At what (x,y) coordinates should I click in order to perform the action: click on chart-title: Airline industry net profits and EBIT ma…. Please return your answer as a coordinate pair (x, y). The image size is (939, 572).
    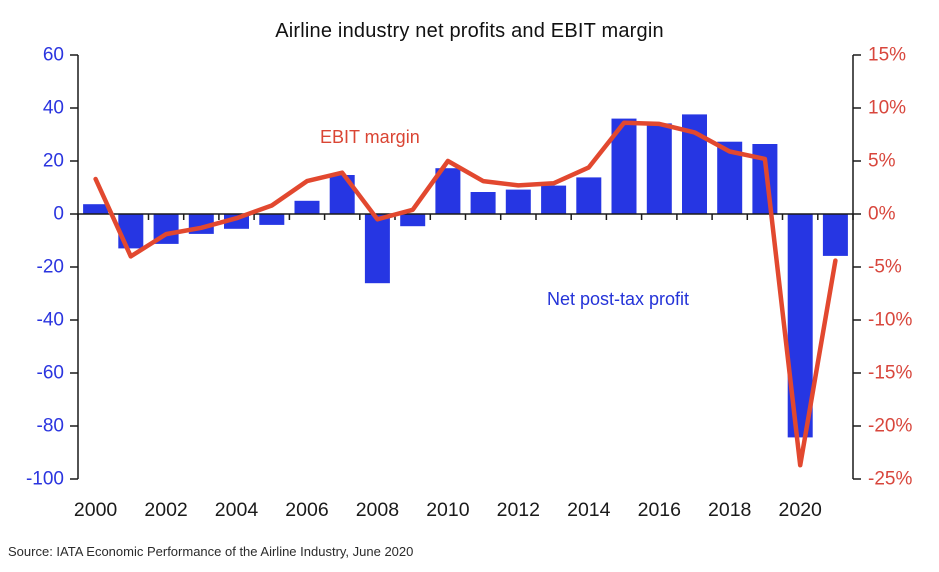
    Looking at the image, I should click on (469, 31).